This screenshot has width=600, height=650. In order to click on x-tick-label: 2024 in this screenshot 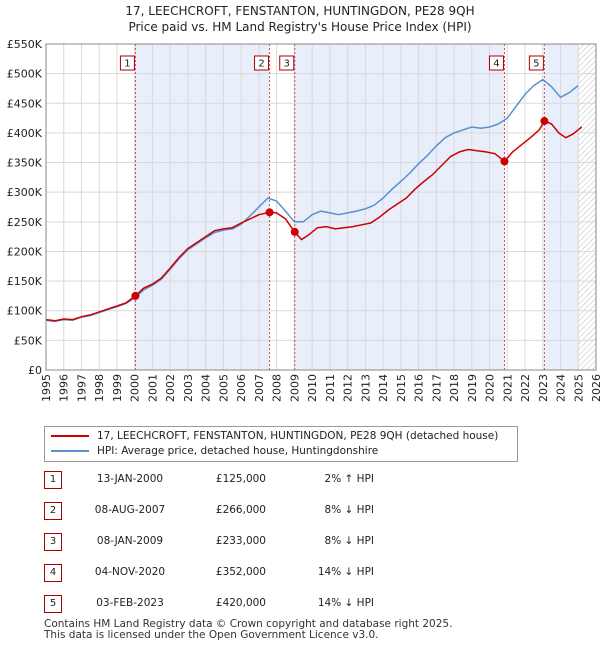, I will do `click(561, 388)`.